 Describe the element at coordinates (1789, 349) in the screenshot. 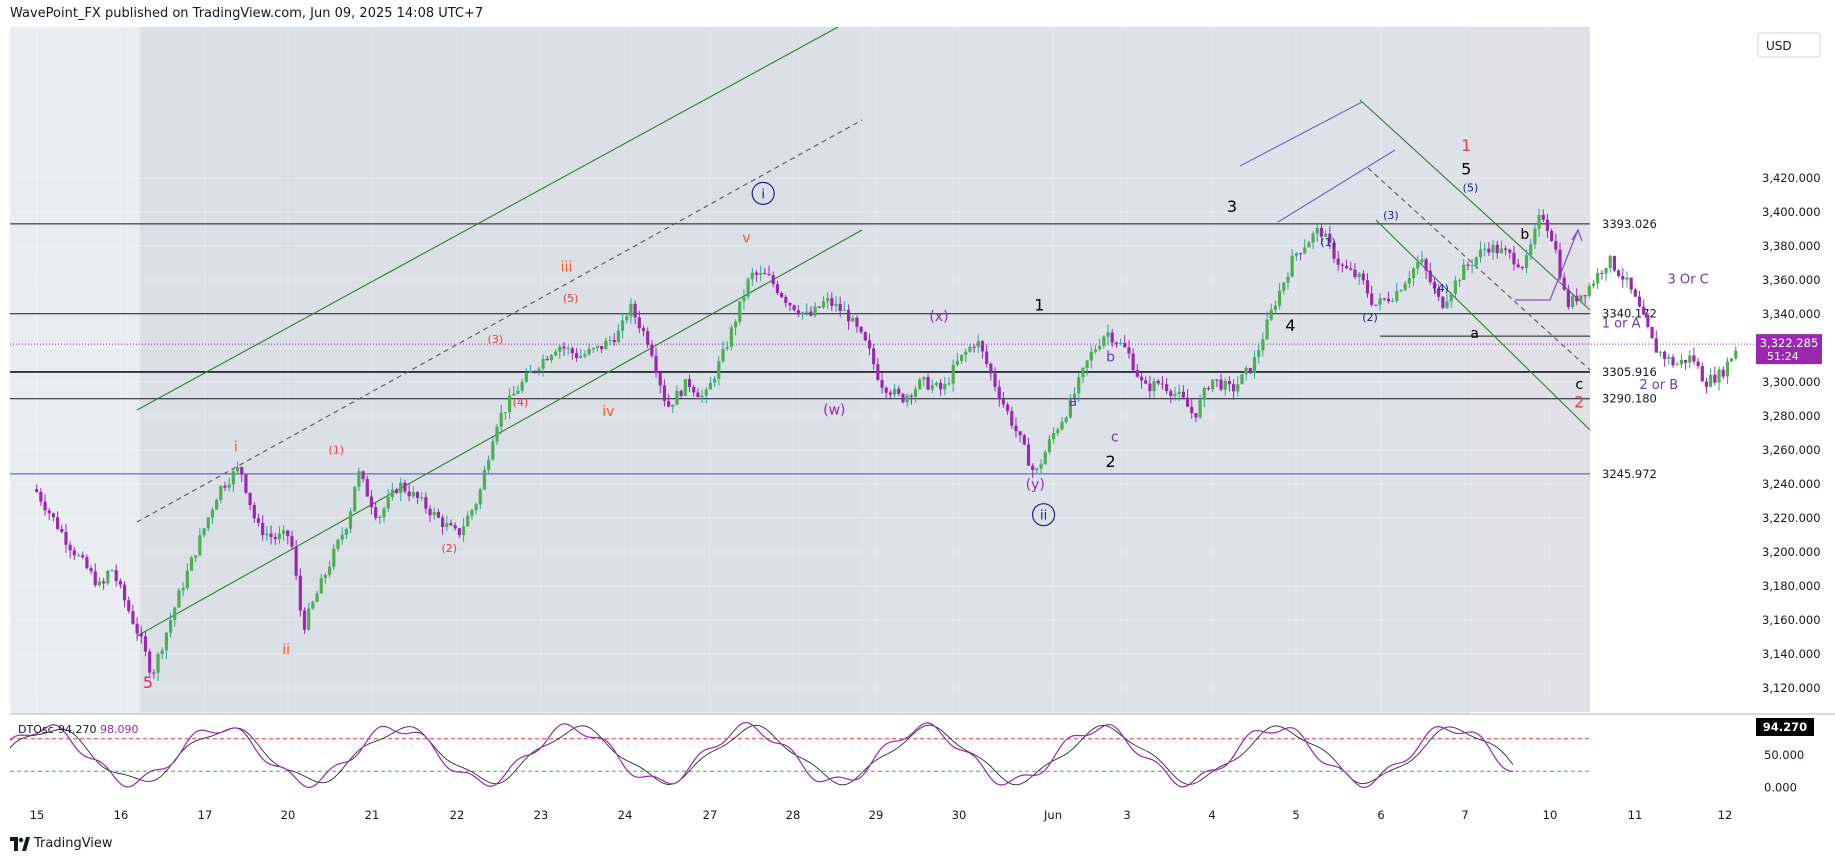

I see `current-price-badge` at that location.